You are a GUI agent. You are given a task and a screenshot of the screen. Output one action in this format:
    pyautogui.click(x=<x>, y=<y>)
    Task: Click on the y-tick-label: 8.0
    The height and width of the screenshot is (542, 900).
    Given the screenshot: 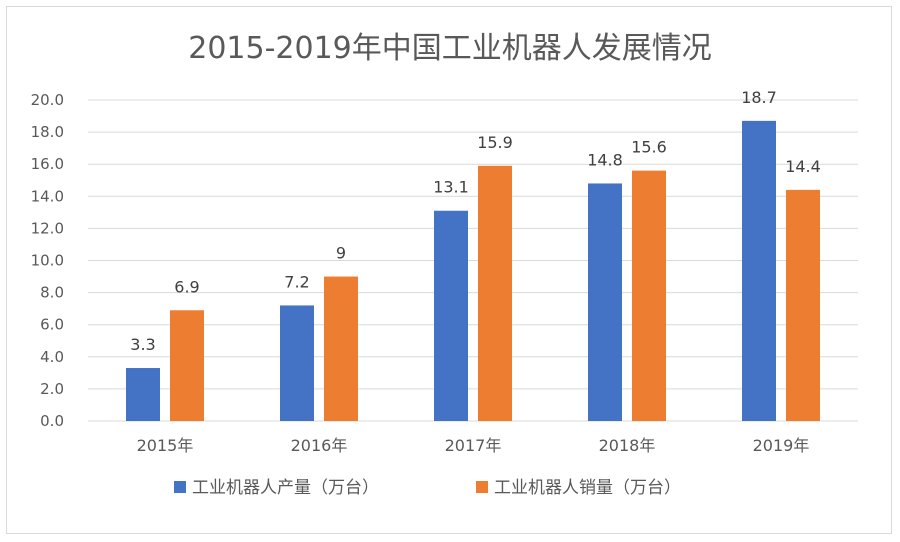 What is the action you would take?
    pyautogui.click(x=52, y=293)
    